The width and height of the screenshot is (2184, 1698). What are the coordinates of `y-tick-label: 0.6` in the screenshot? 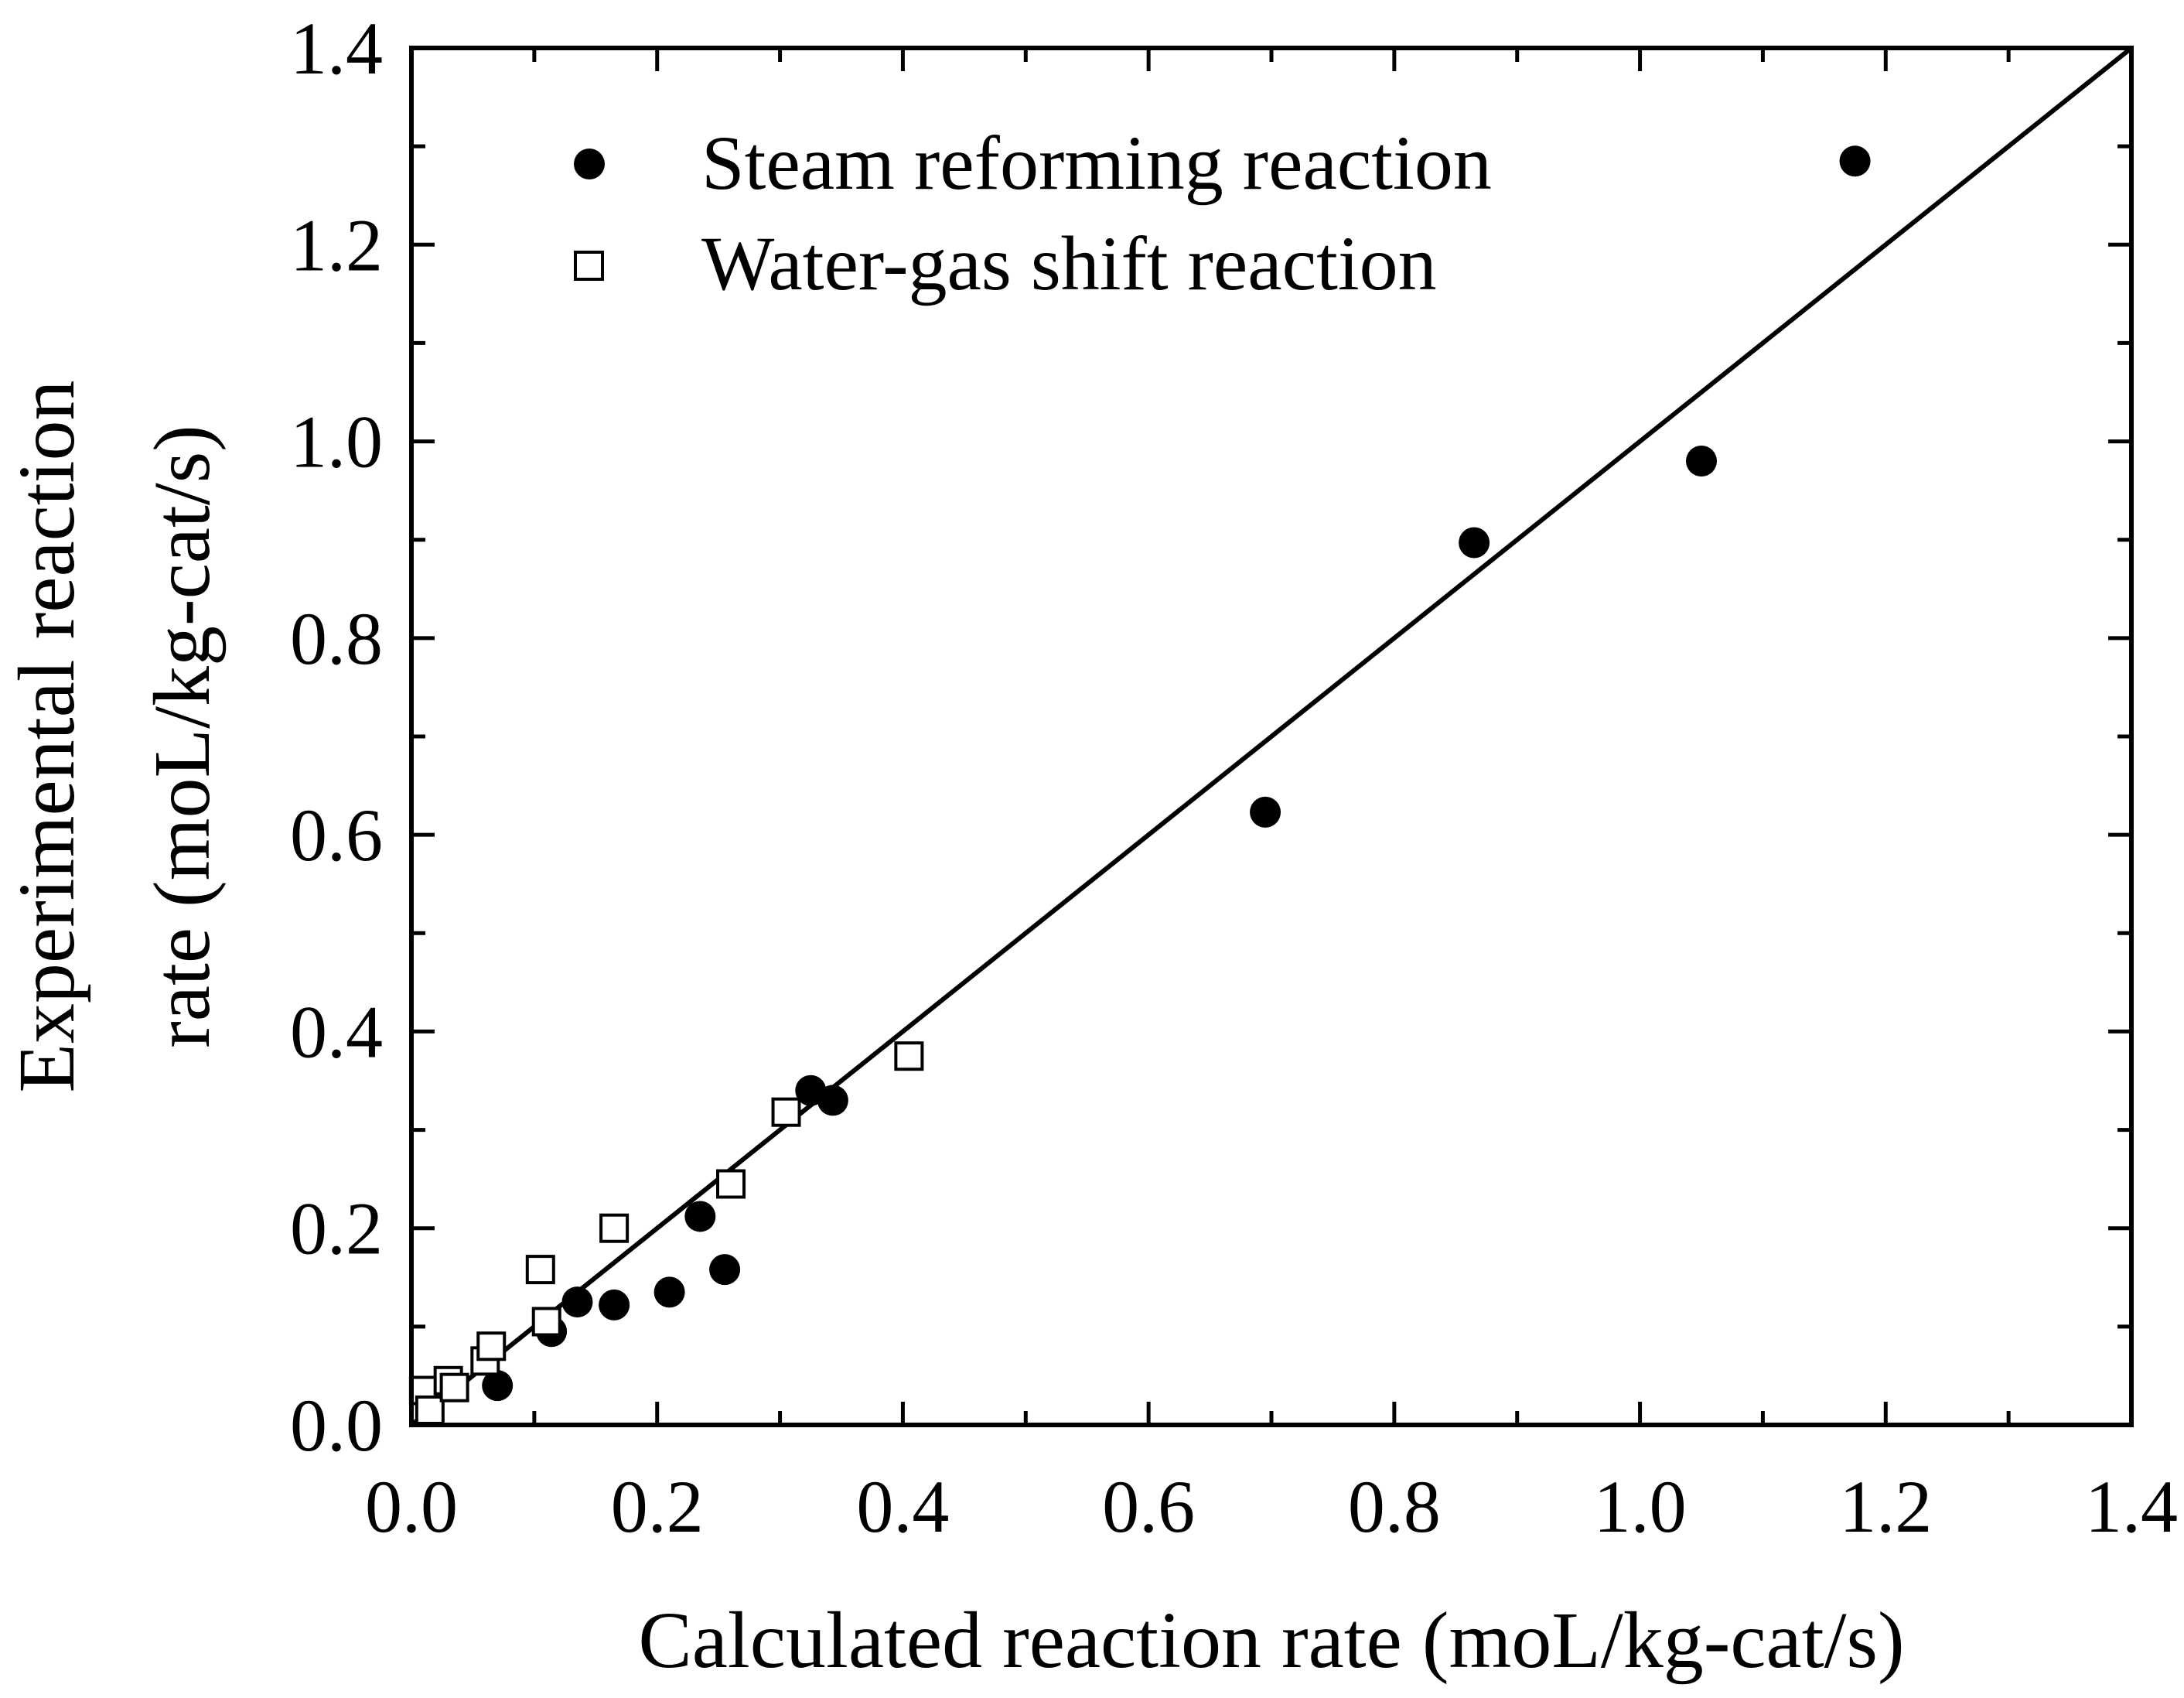 It's located at (336, 835).